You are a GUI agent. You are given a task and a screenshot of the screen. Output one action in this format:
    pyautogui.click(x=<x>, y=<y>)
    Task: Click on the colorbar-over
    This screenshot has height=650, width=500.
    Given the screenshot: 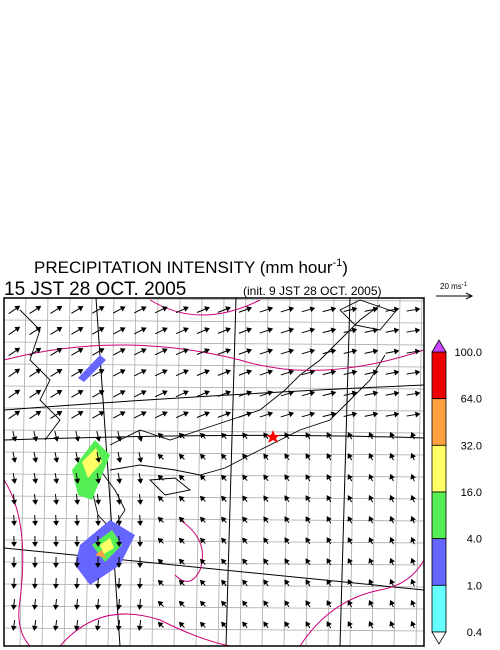 What is the action you would take?
    pyautogui.click(x=439, y=346)
    